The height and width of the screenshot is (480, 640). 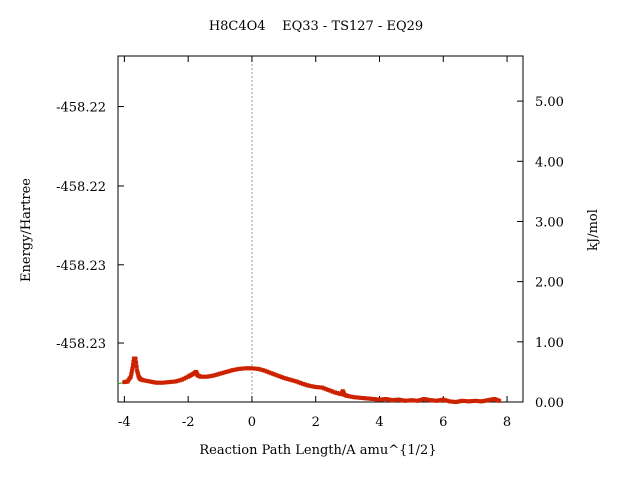 I want to click on x-axis-label: Reaction Path Length/A amu^{1/2}, so click(x=317, y=450).